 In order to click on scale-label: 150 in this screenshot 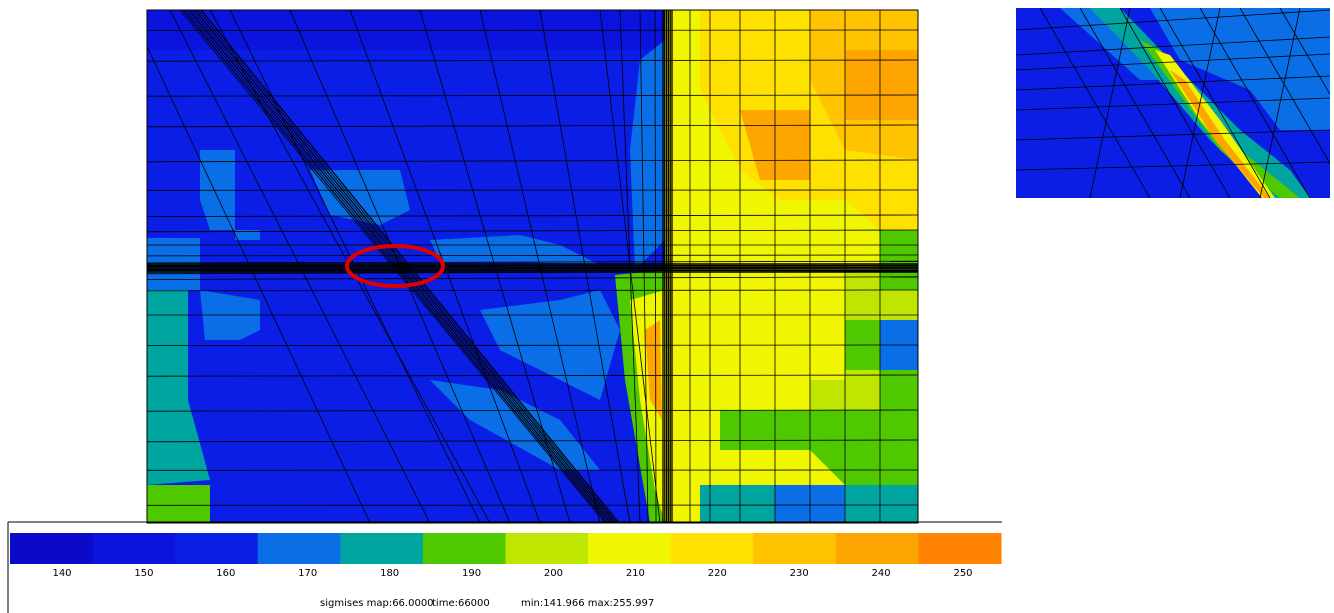, I will do `click(143, 573)`.